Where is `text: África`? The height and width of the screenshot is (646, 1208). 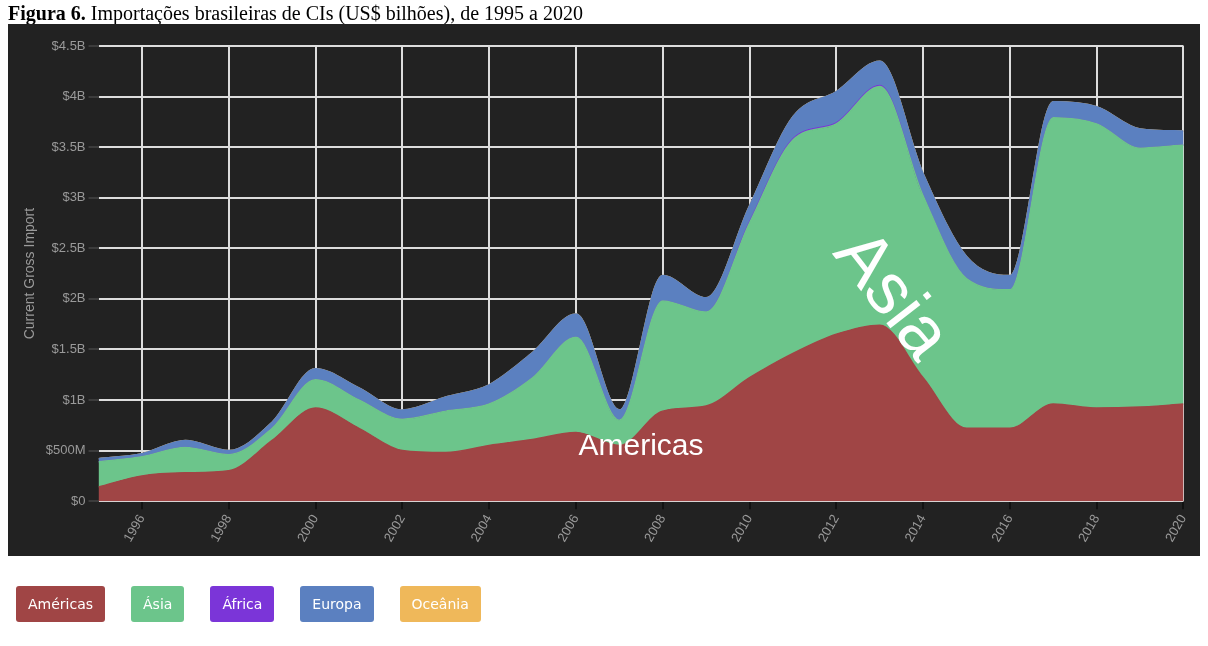
text: África is located at coordinates (242, 604).